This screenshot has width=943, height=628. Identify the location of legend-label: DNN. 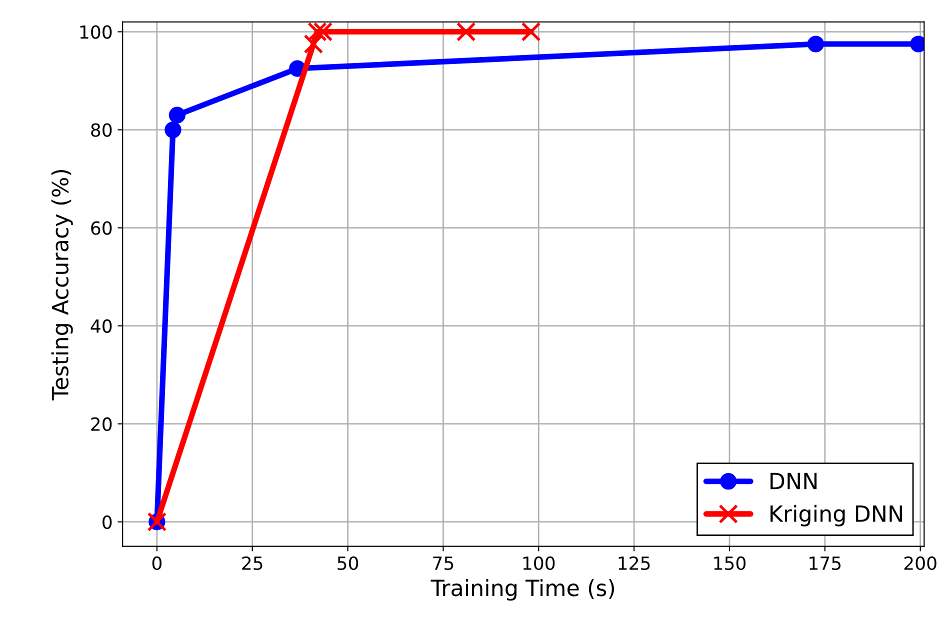
(793, 481).